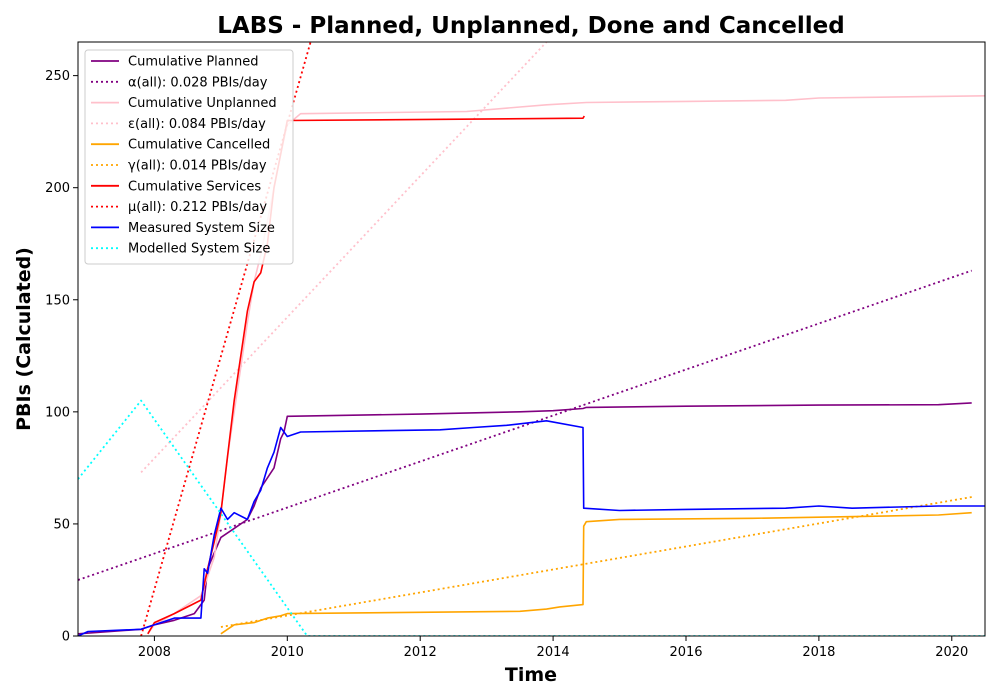  Describe the element at coordinates (951, 652) in the screenshot. I see `x-tick-label: 2020` at that location.